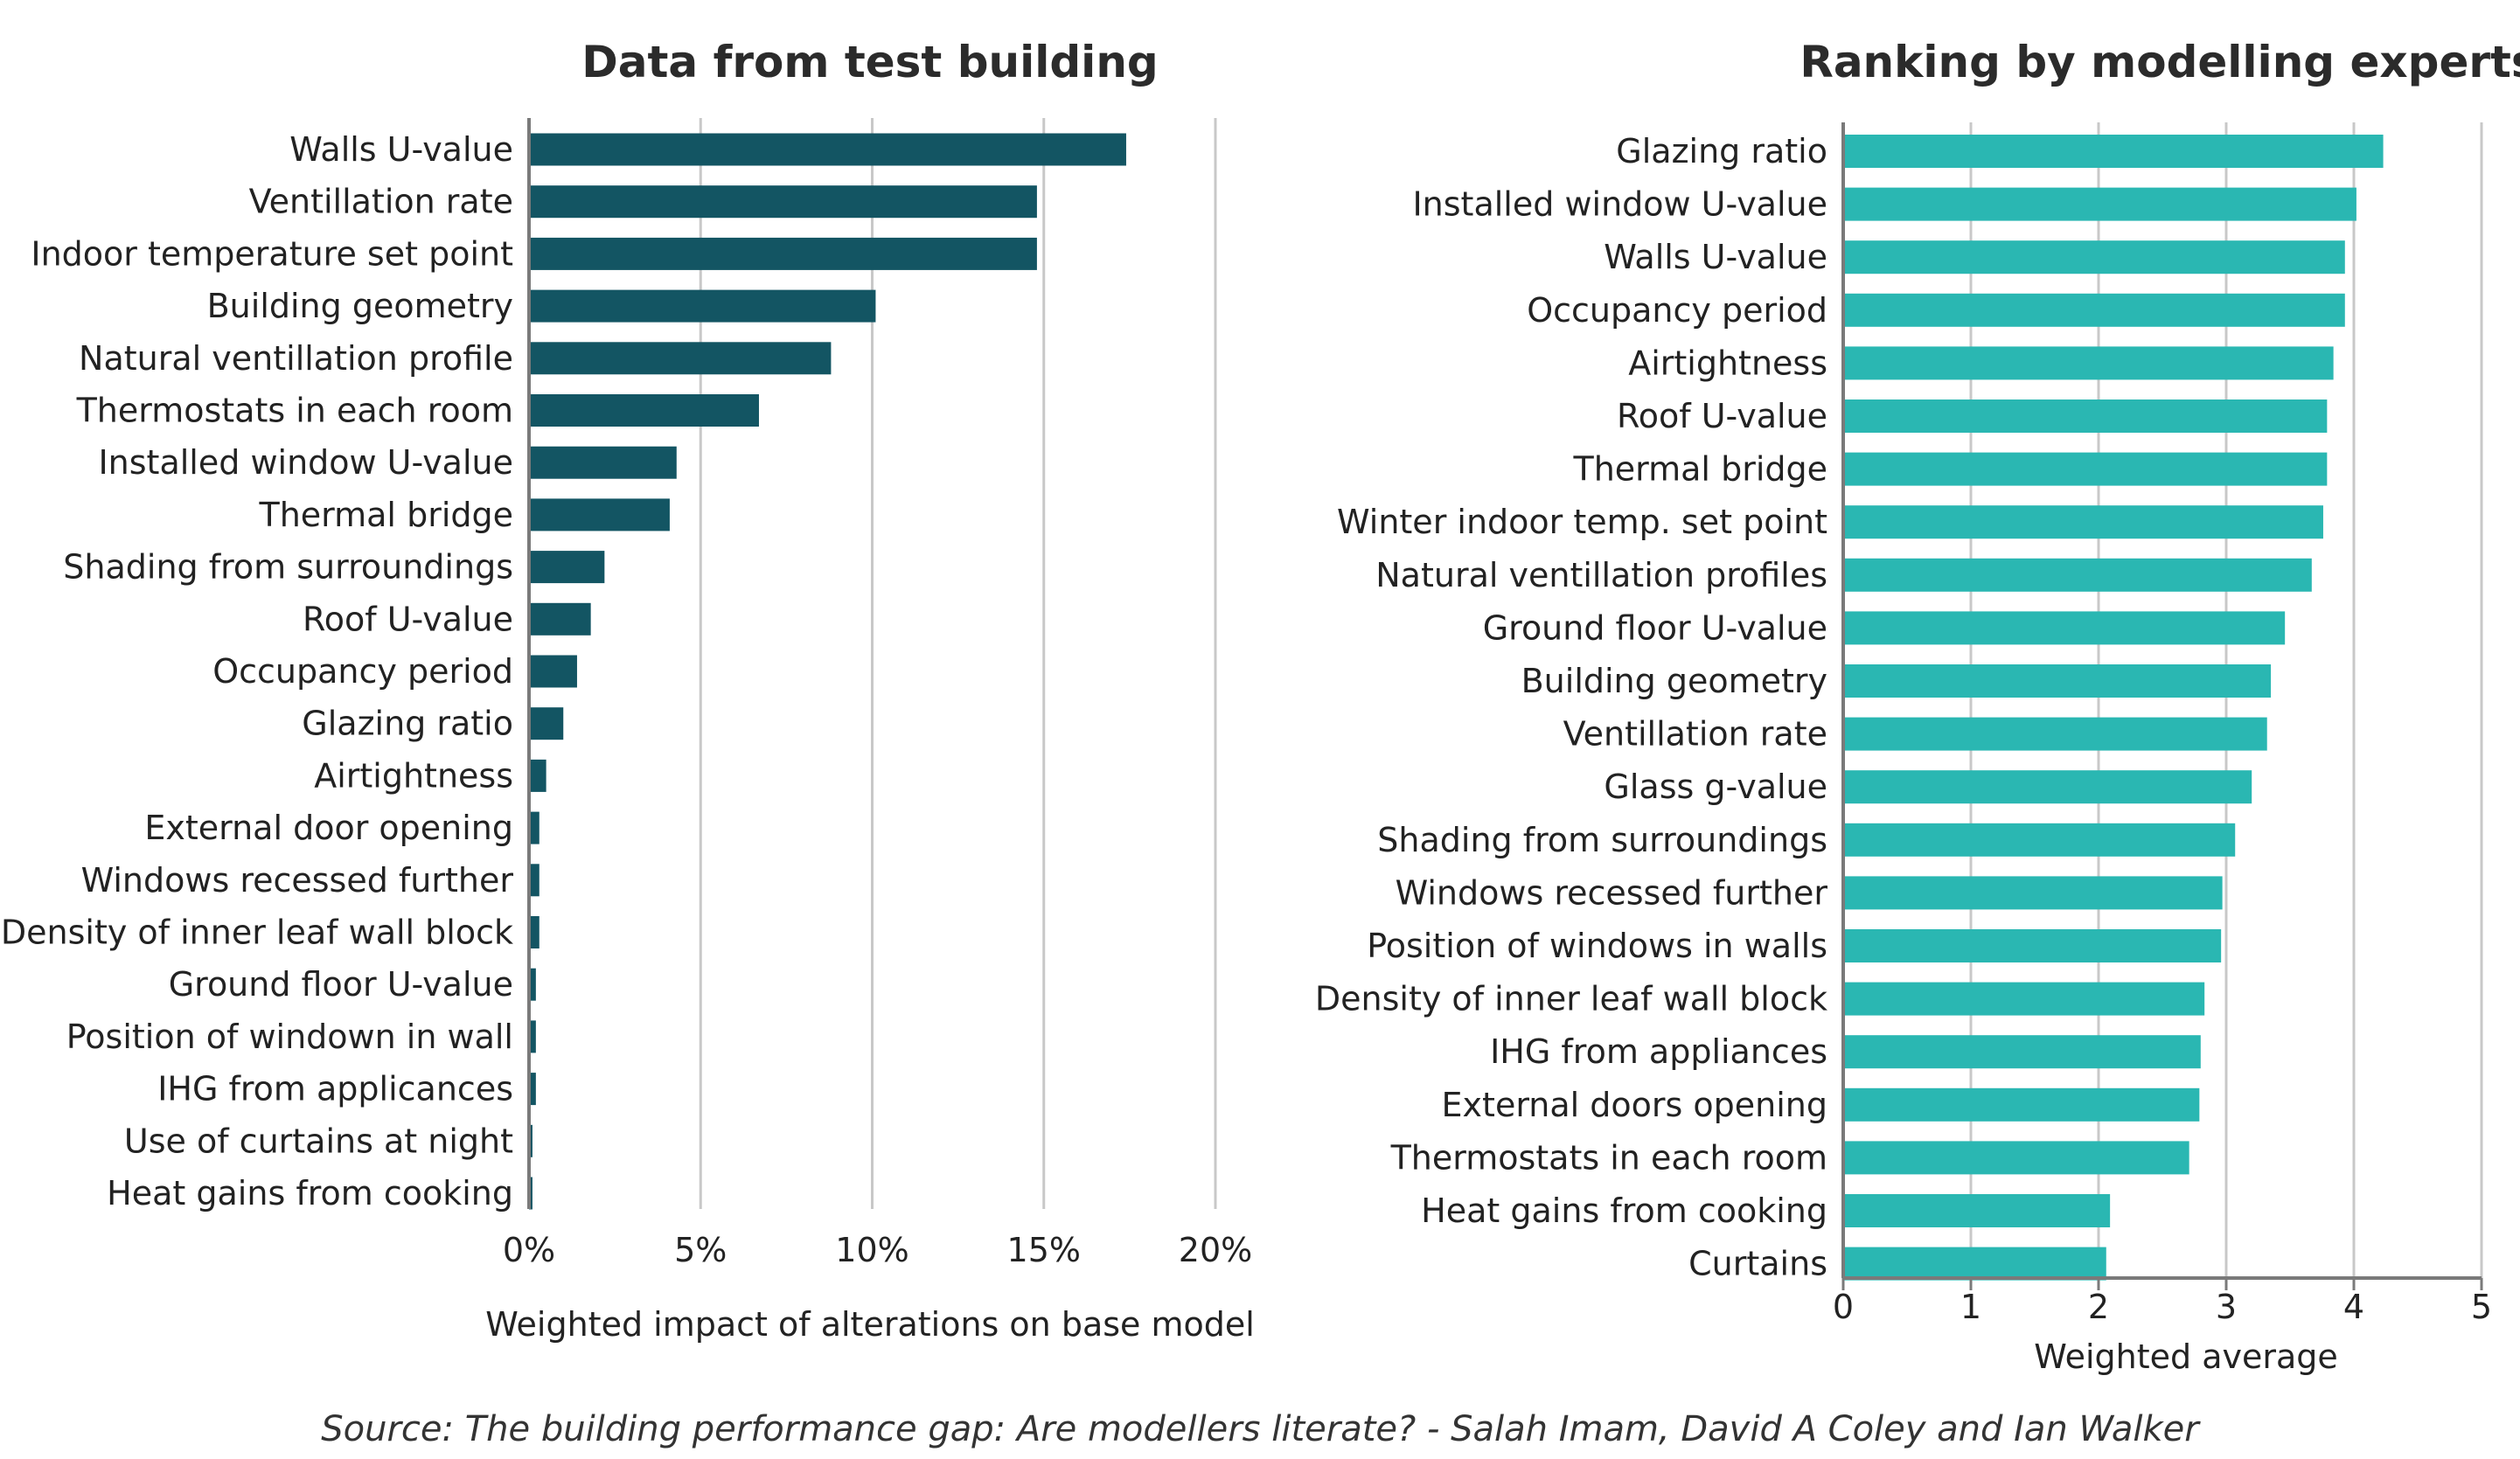 This screenshot has width=2520, height=1459. Describe the element at coordinates (1601, 575) in the screenshot. I see `category-label: Natural ventillation profiles` at that location.